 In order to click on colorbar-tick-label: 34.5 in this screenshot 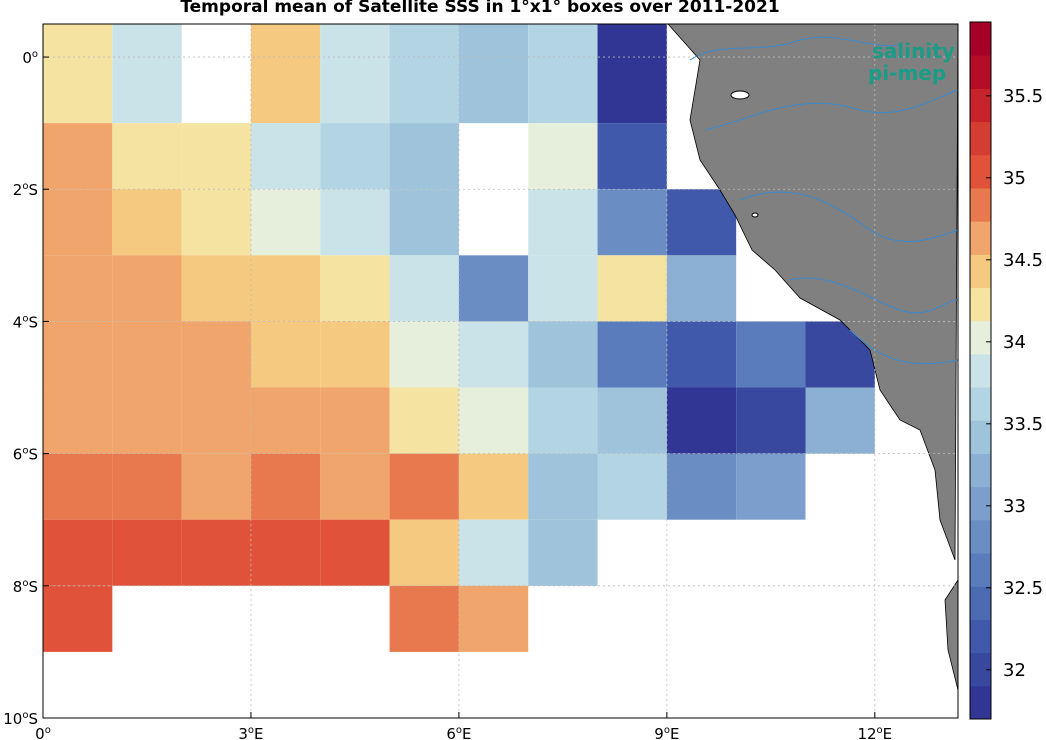, I will do `click(1023, 260)`.